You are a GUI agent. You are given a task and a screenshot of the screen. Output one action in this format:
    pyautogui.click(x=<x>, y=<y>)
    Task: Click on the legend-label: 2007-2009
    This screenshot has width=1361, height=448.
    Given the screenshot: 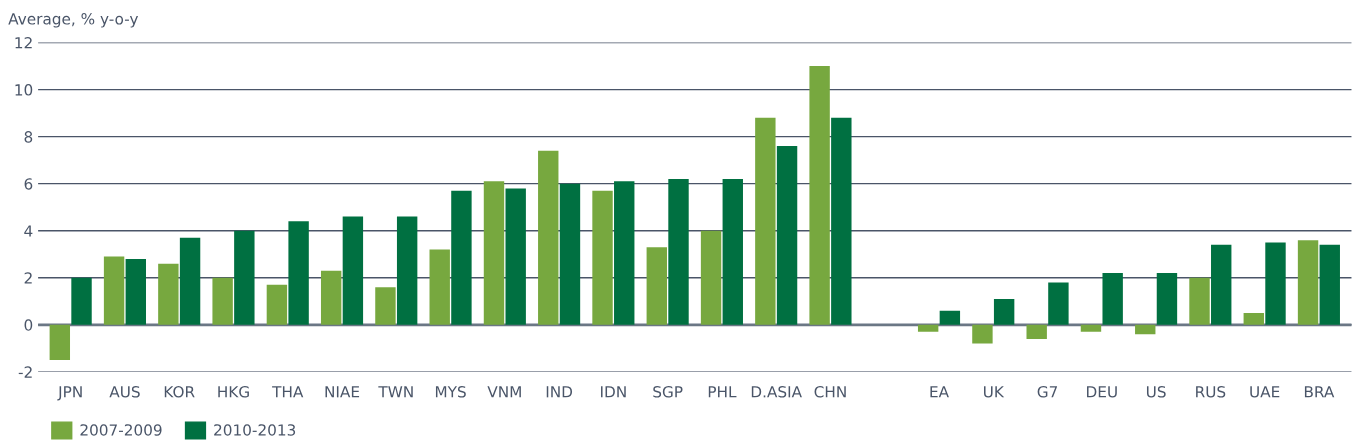 What is the action you would take?
    pyautogui.click(x=121, y=430)
    